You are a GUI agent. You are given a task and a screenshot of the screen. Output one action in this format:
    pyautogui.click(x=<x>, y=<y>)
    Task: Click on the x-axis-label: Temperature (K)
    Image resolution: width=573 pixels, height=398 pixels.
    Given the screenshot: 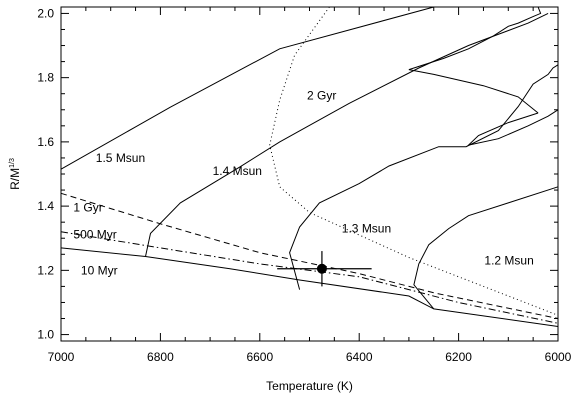 What is the action you would take?
    pyautogui.click(x=309, y=386)
    